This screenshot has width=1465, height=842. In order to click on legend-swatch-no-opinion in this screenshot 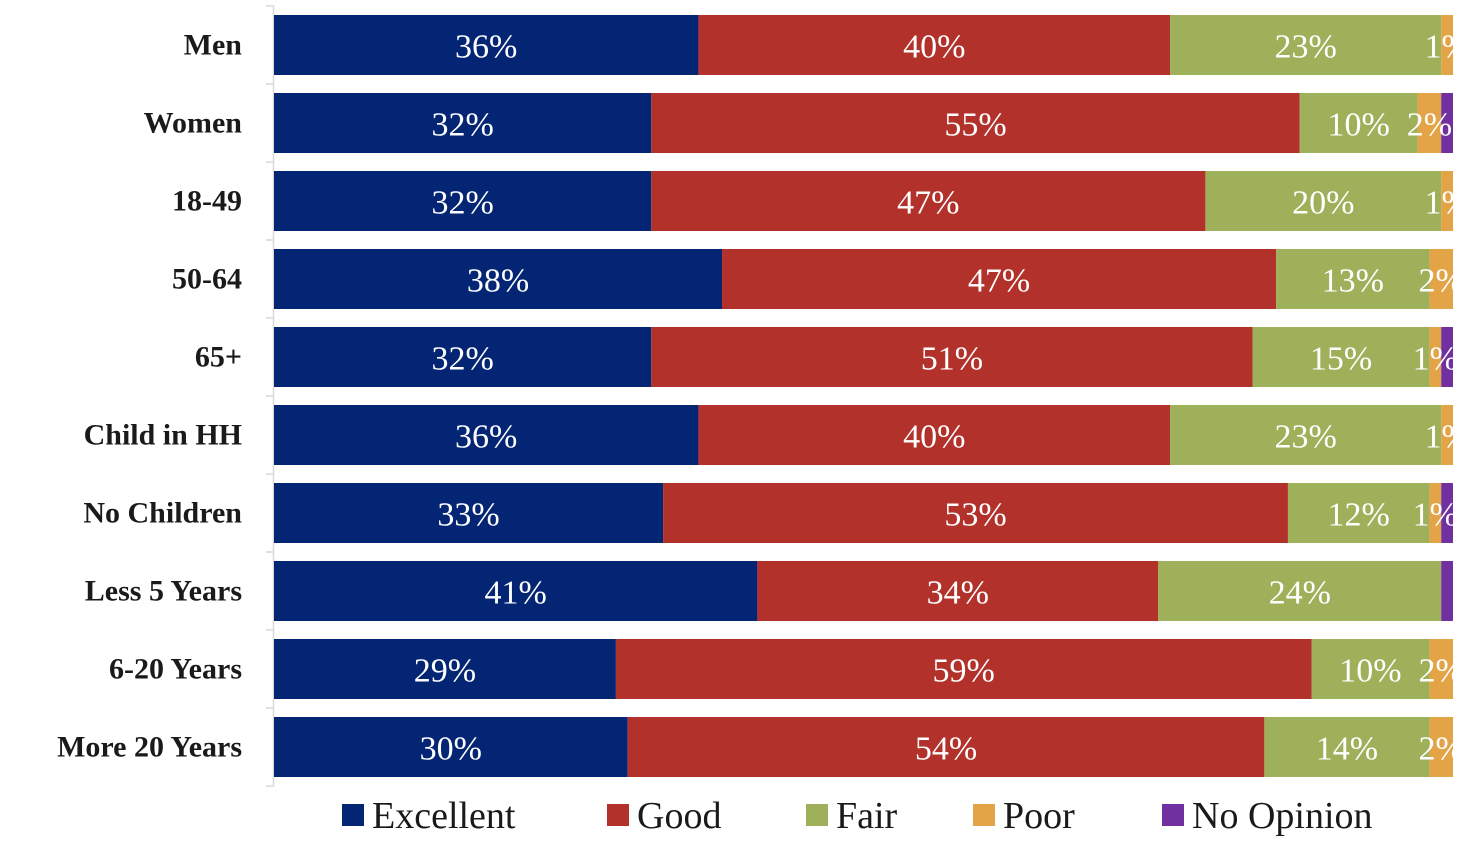, I will do `click(1173, 815)`.